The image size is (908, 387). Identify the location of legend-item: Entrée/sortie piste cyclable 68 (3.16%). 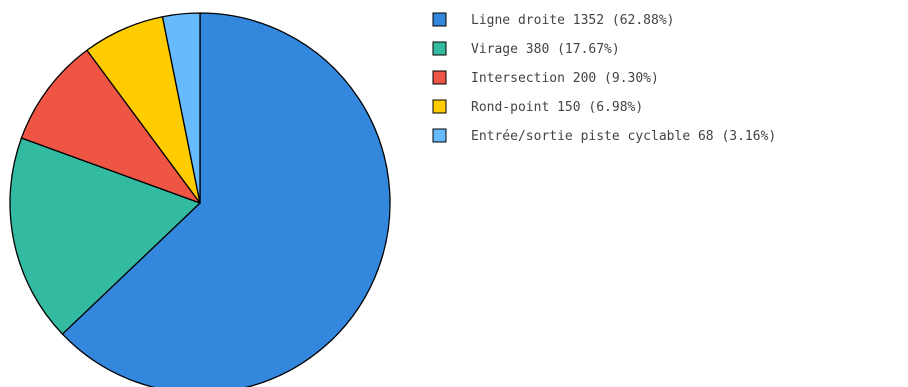
(604, 136).